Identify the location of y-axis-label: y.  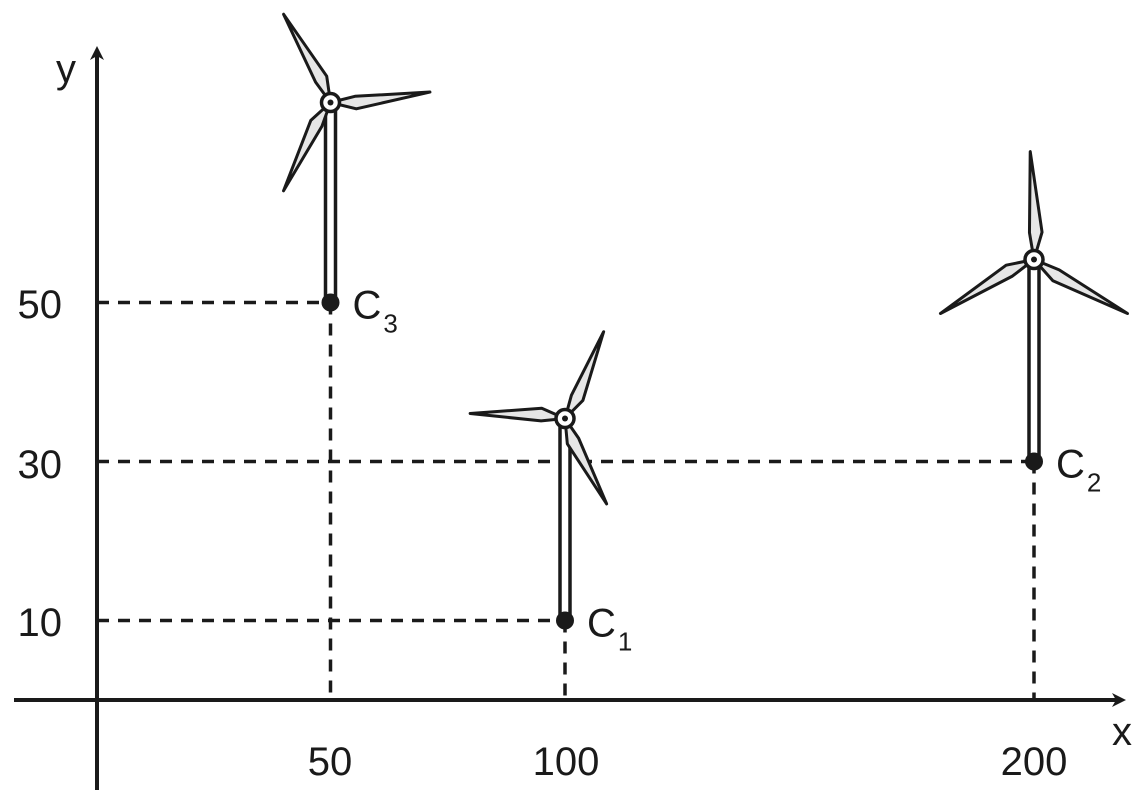
(66, 69).